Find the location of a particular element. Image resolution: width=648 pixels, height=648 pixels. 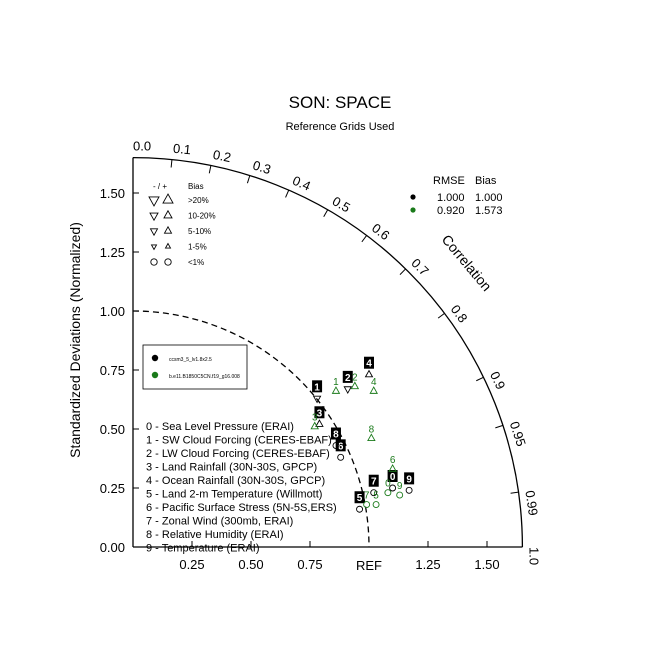

data-point-label: 1 is located at coordinates (336, 382).